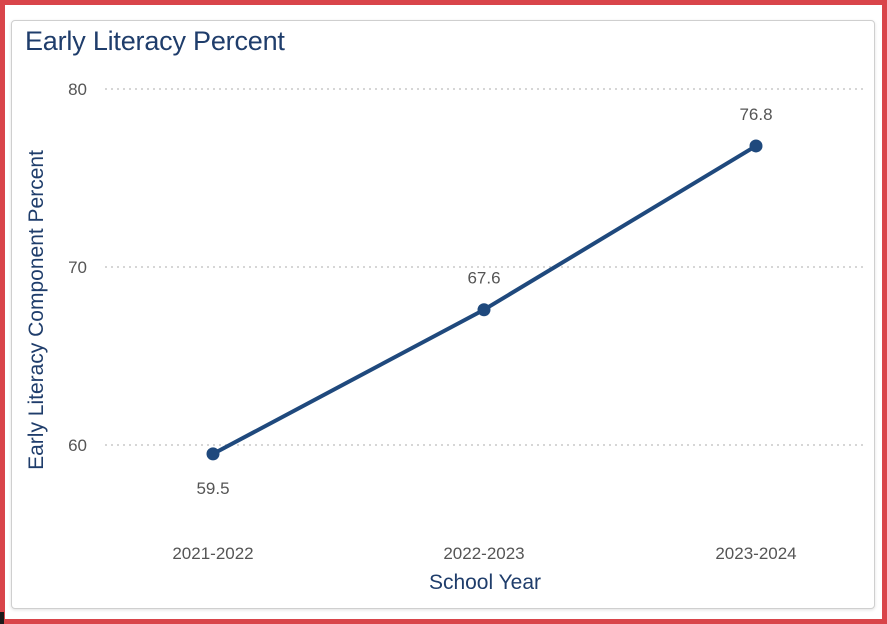 The width and height of the screenshot is (887, 624). I want to click on y-tick-label: 80, so click(77, 89).